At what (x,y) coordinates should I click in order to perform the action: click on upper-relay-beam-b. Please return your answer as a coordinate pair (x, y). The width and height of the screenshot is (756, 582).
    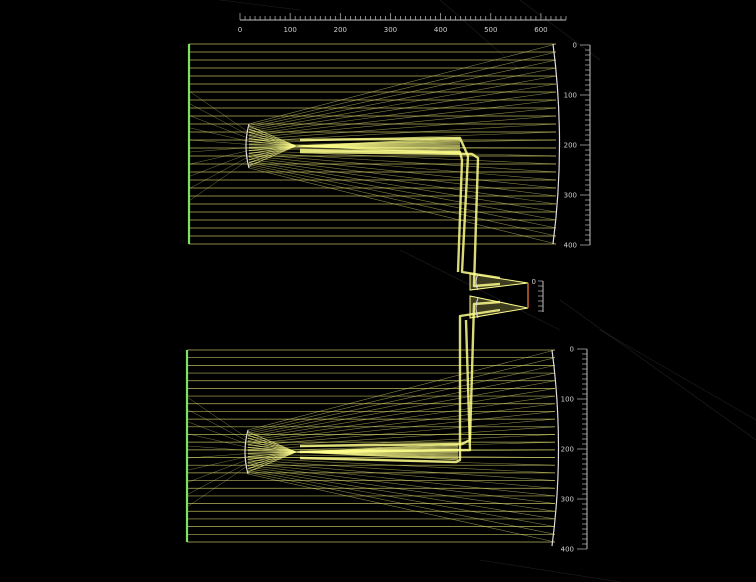
    Looking at the image, I should click on (400, 219).